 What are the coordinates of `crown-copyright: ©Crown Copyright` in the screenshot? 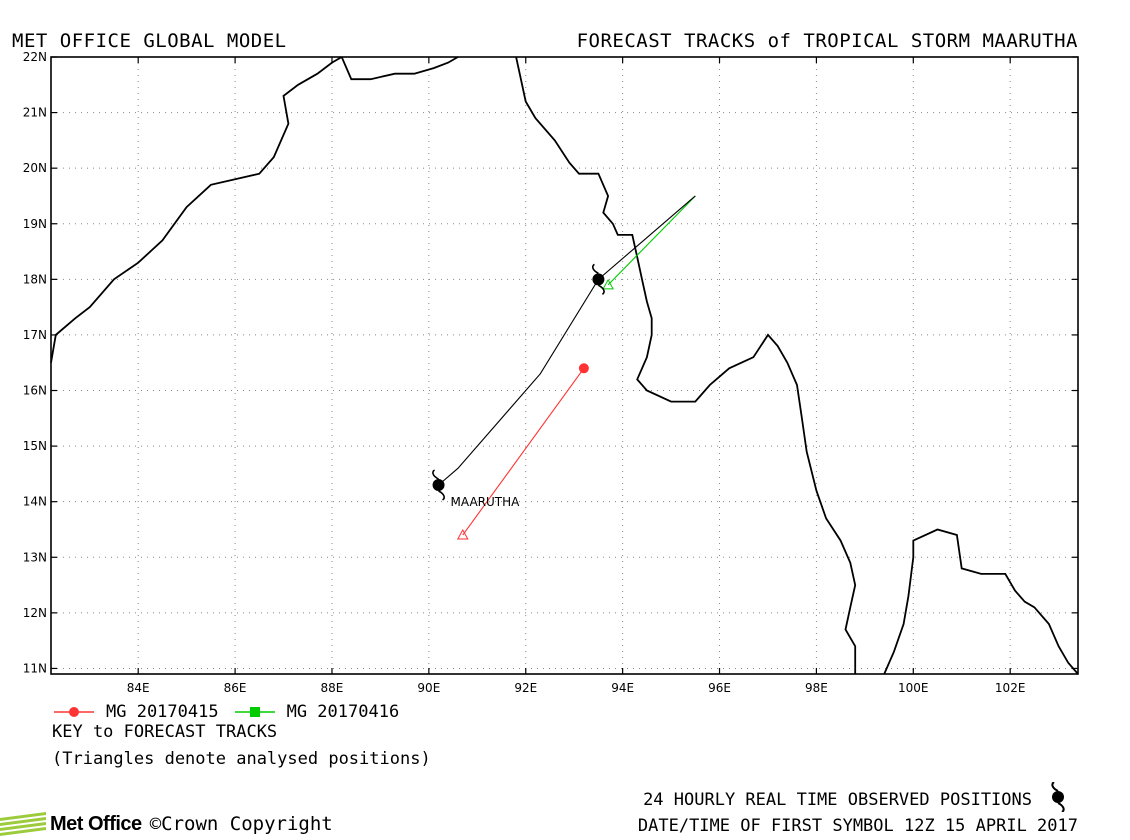 It's located at (241, 824).